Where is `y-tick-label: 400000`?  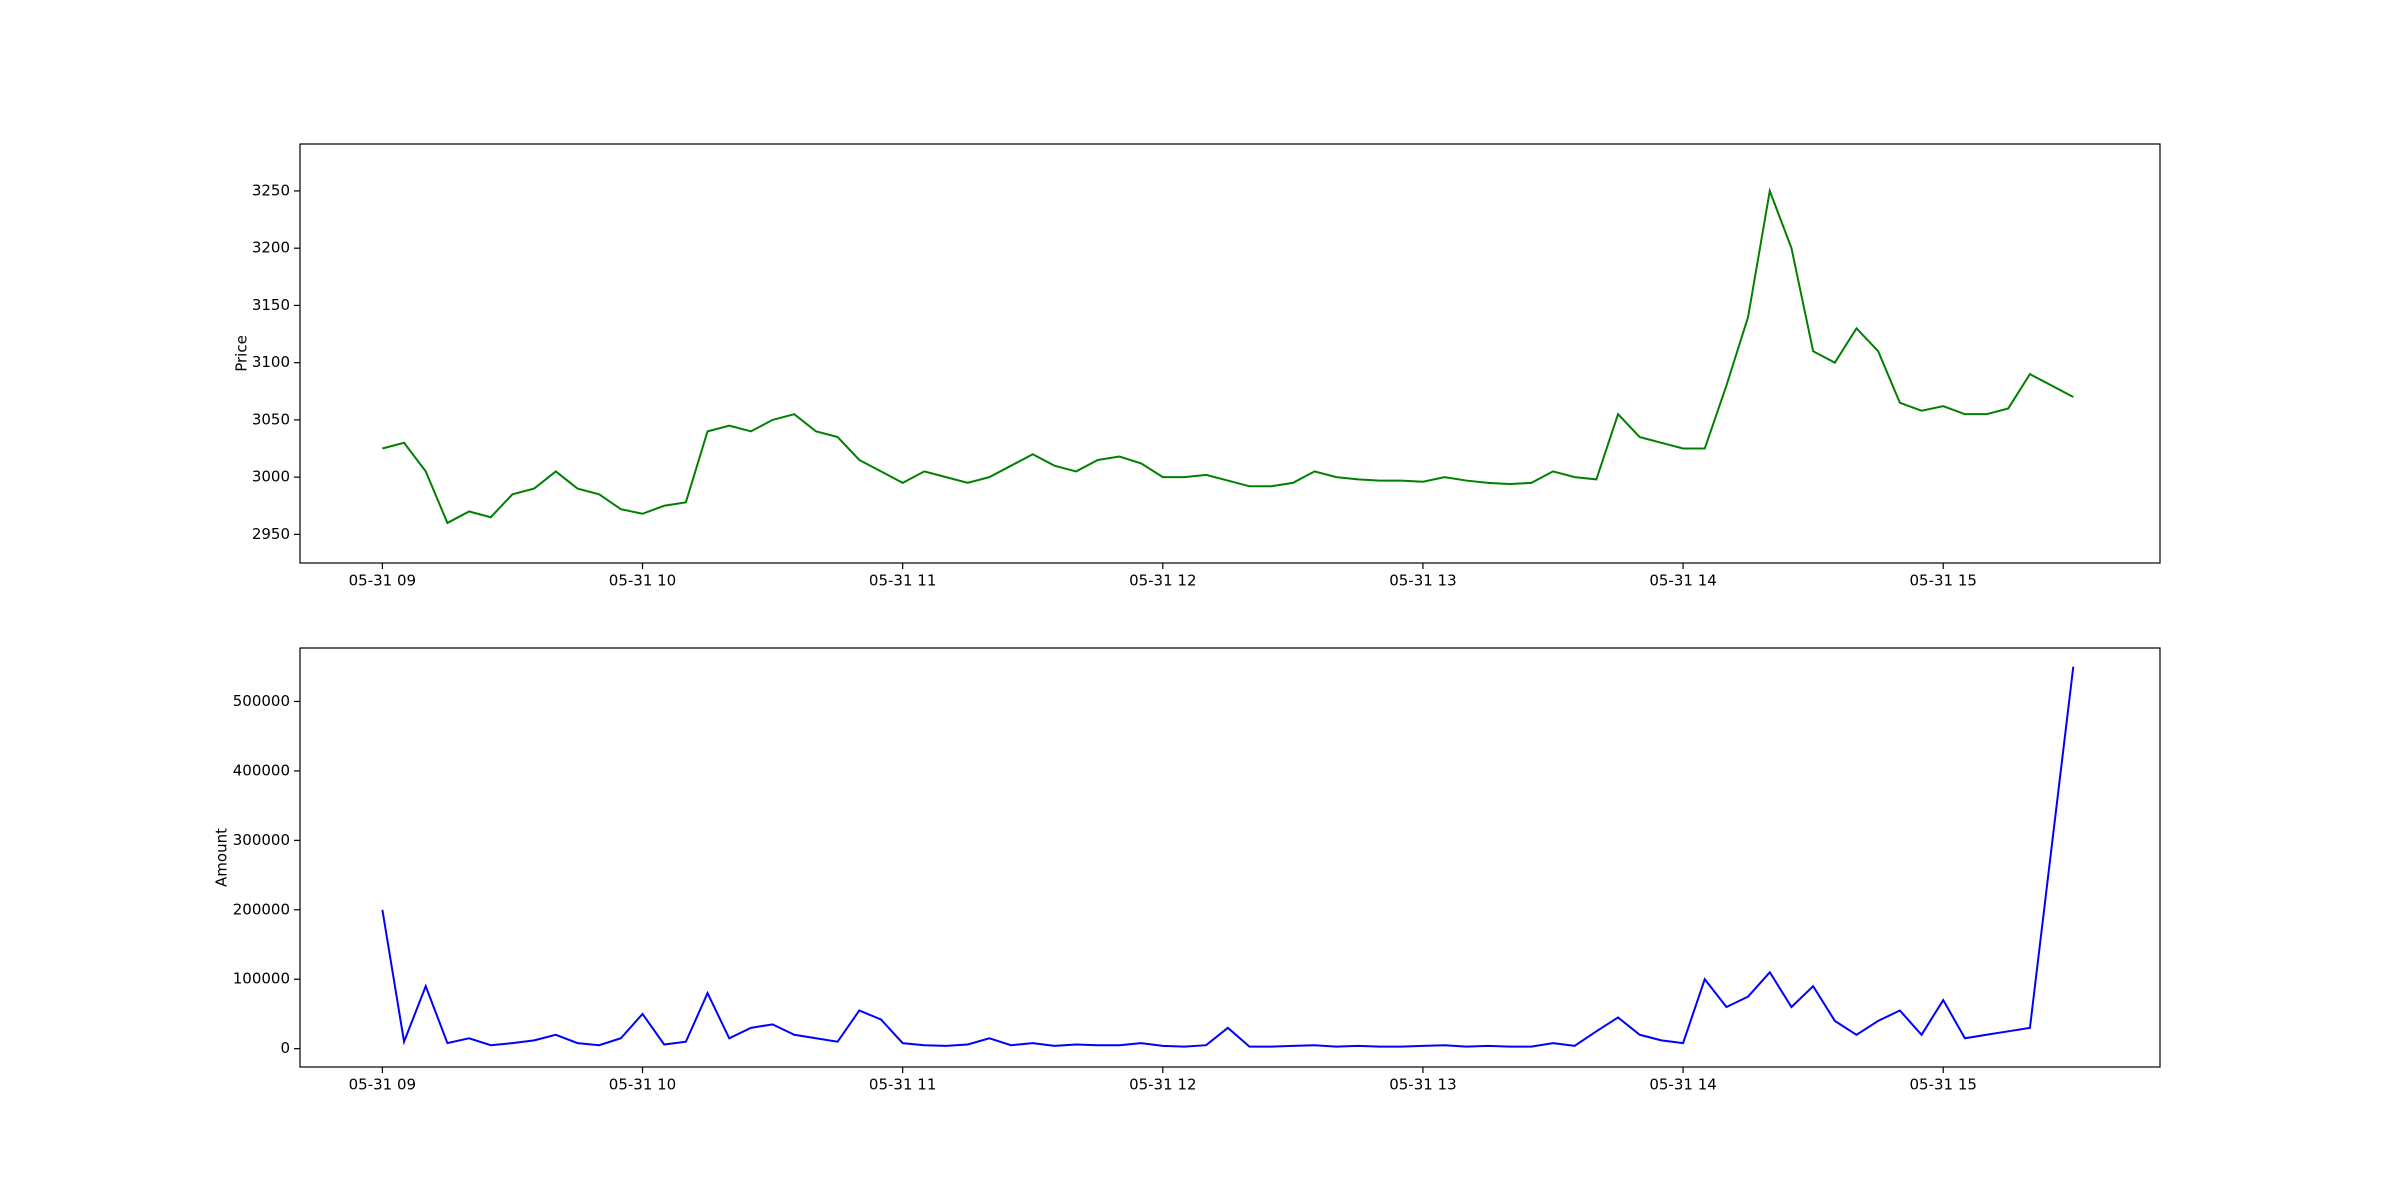 y-tick-label: 400000 is located at coordinates (261, 770).